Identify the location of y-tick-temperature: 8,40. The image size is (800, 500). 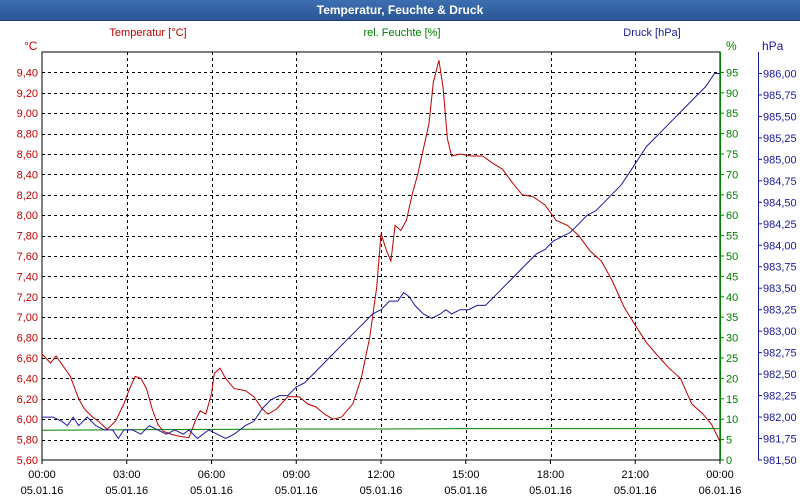
(27, 175).